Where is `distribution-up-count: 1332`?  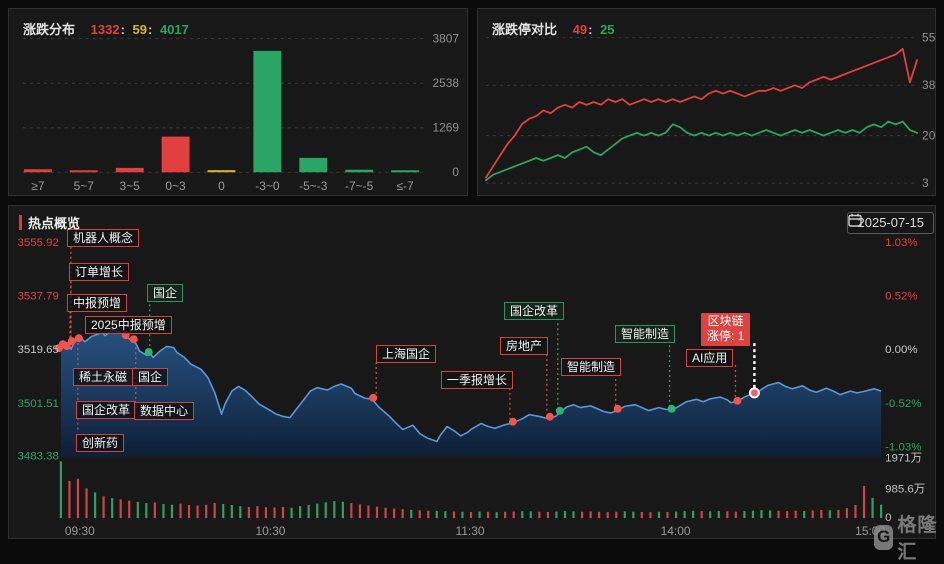 distribution-up-count: 1332 is located at coordinates (105, 29).